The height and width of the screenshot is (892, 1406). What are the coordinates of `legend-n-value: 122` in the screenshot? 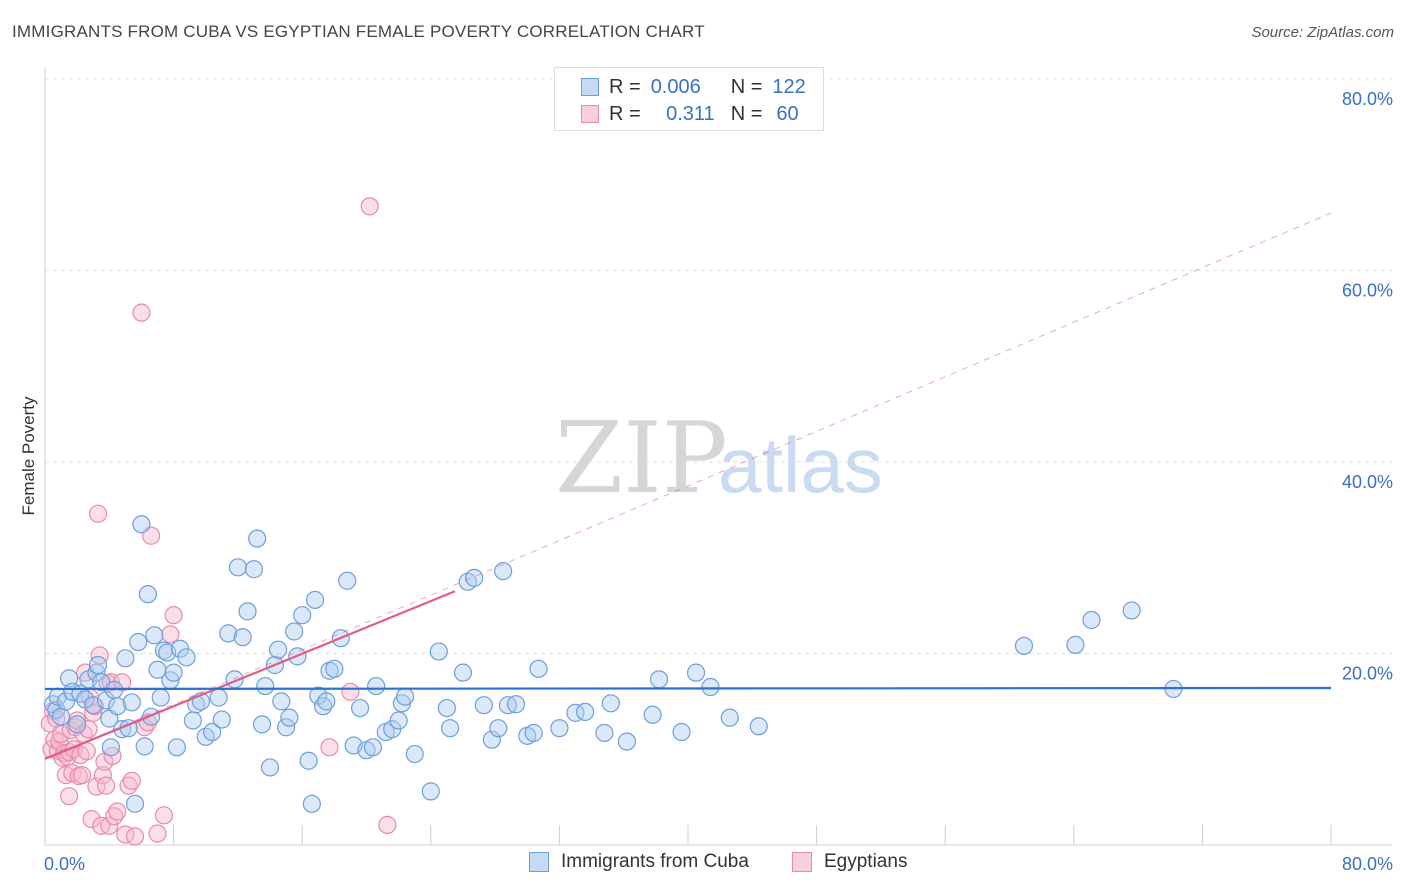 It's located at (789, 86).